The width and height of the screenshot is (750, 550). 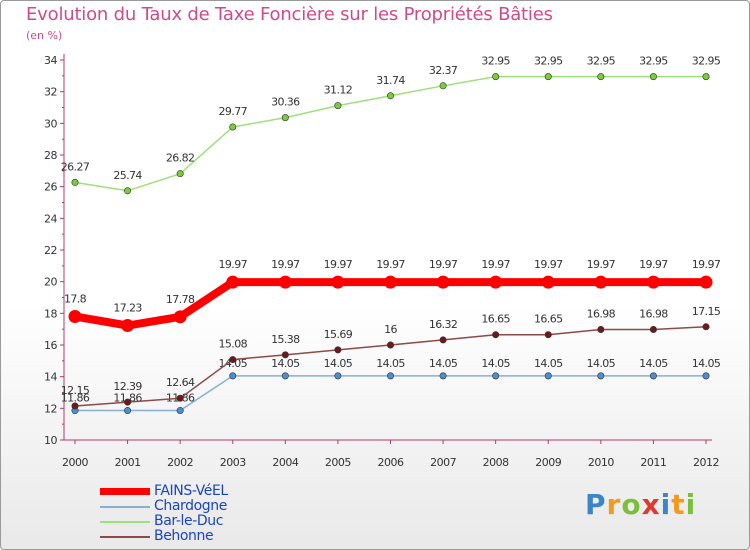 What do you see at coordinates (50, 60) in the screenshot?
I see `y-tick-label: 34` at bounding box center [50, 60].